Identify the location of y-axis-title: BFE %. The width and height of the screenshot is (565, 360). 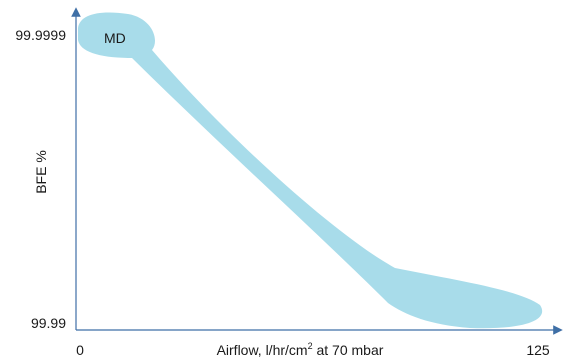
(41, 172).